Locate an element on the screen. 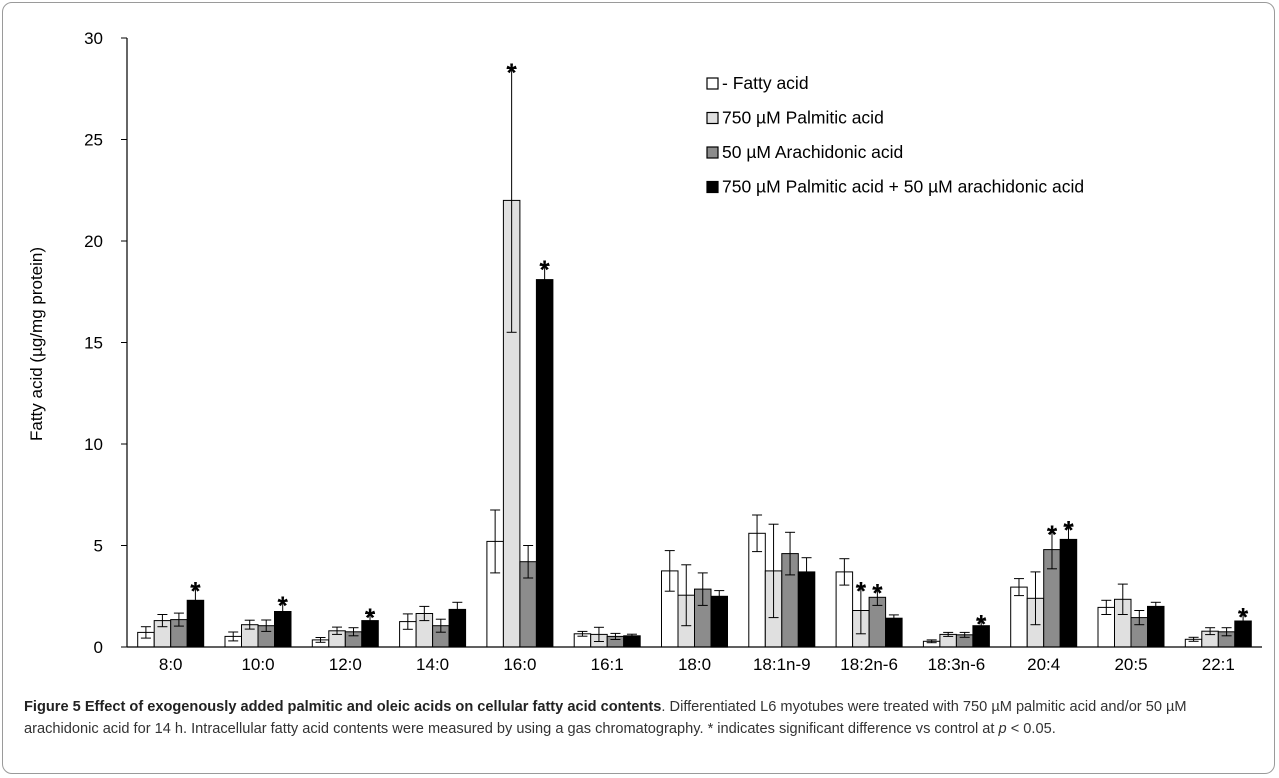 The image size is (1279, 778). x-tick-label: 20:4 is located at coordinates (1043, 664).